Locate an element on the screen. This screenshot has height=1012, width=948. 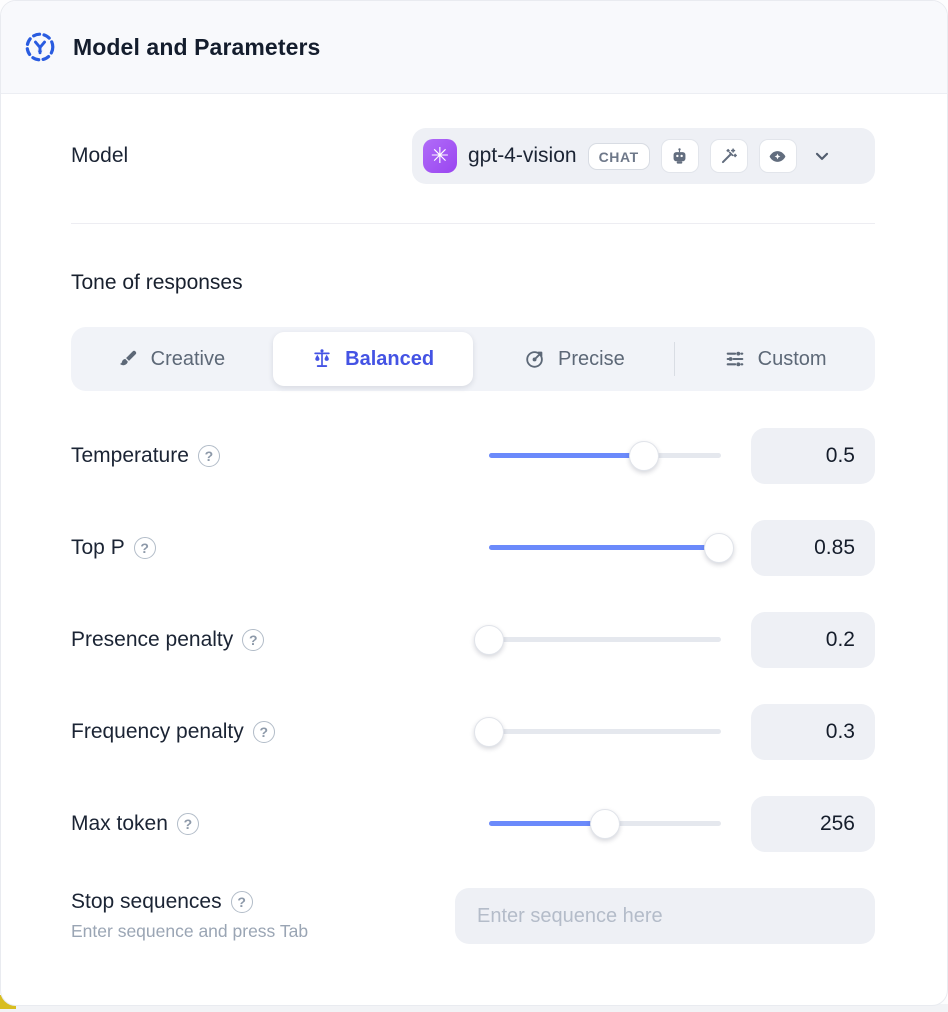
model-label: Model is located at coordinates (100, 155).